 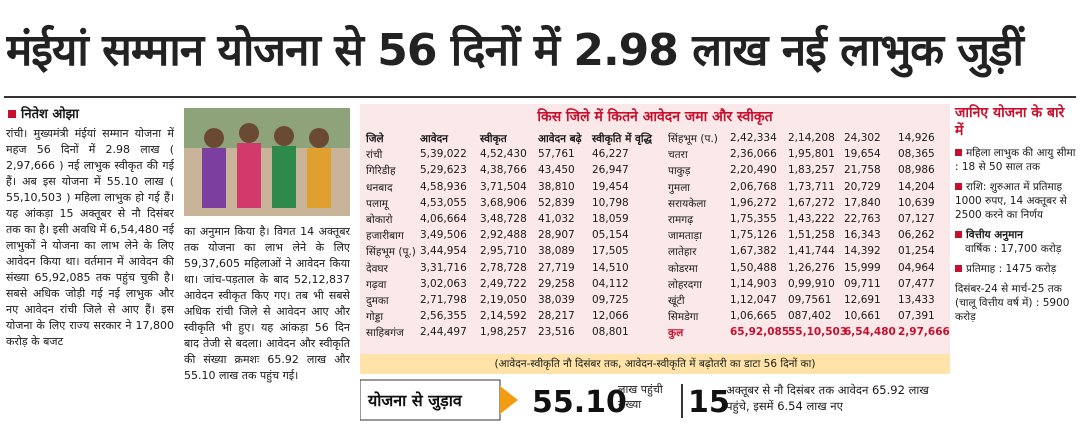 I want to click on table-cell: स्वीकृत, so click(x=493, y=139).